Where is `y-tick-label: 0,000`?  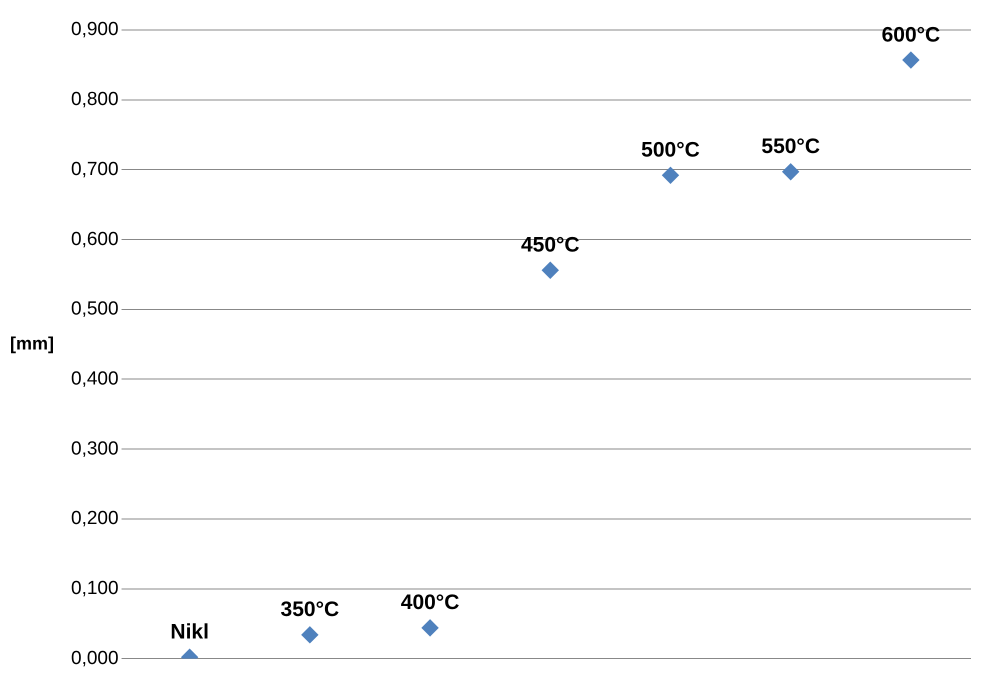
y-tick-label: 0,000 is located at coordinates (95, 658).